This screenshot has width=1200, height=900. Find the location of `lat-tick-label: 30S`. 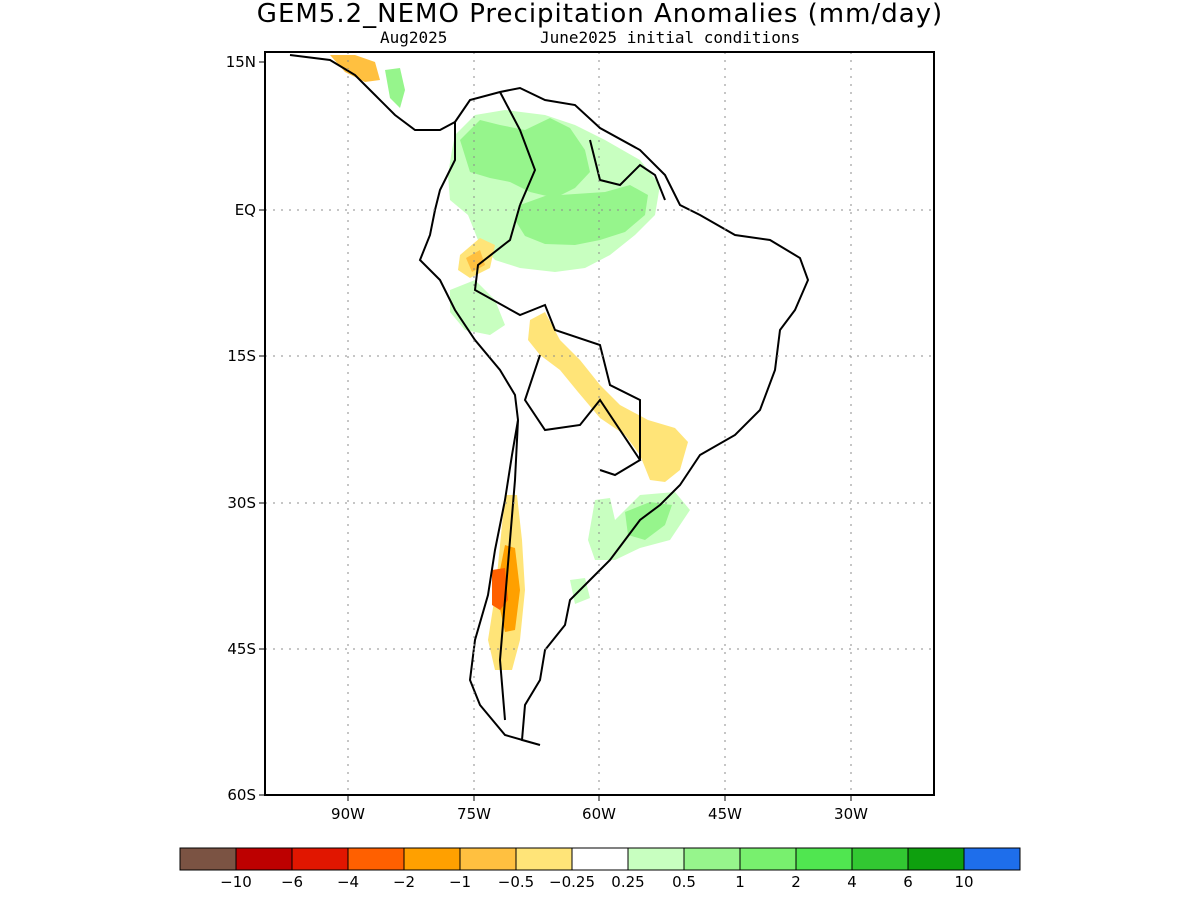

lat-tick-label: 30S is located at coordinates (241, 503).